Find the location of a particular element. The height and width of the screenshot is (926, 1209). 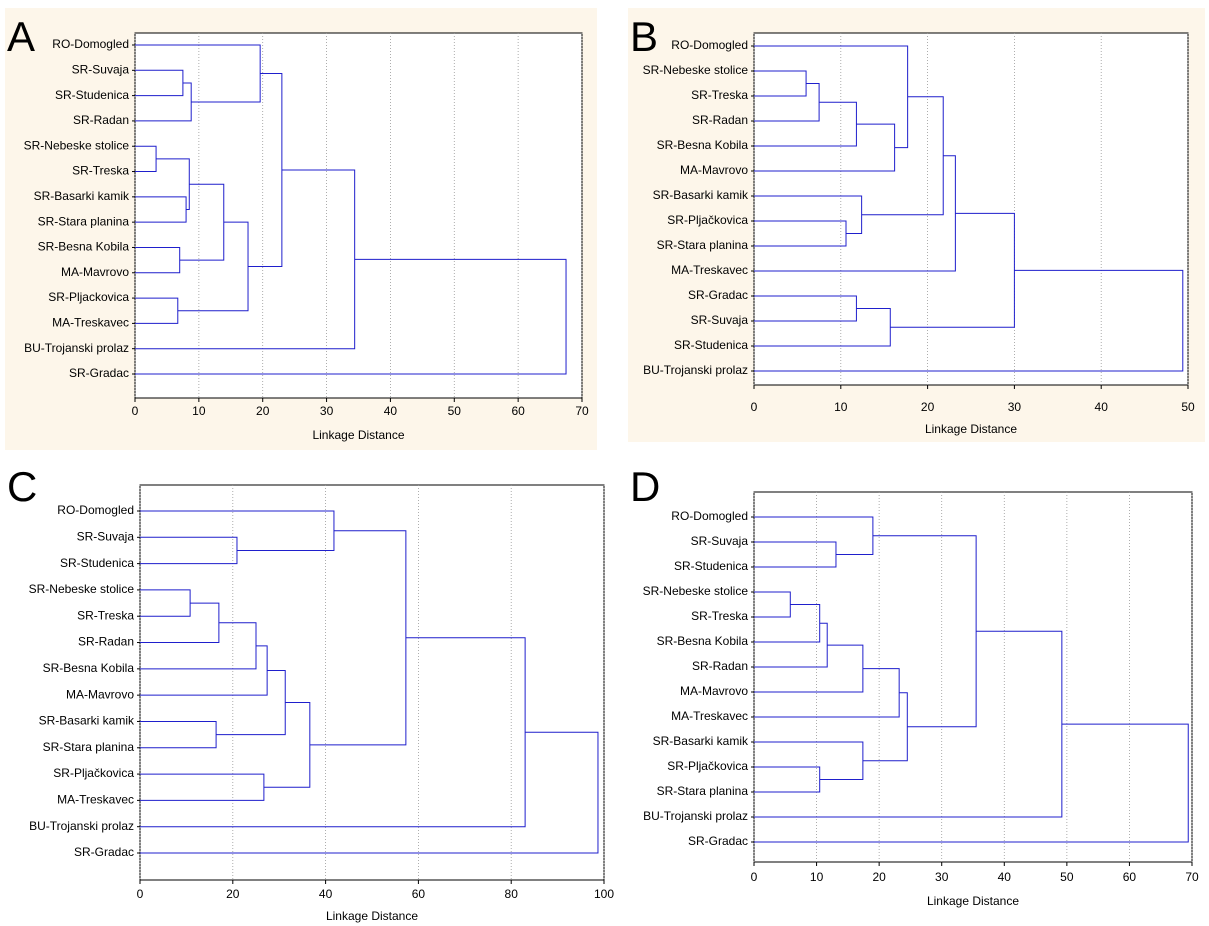

panel-label: D is located at coordinates (645, 486).